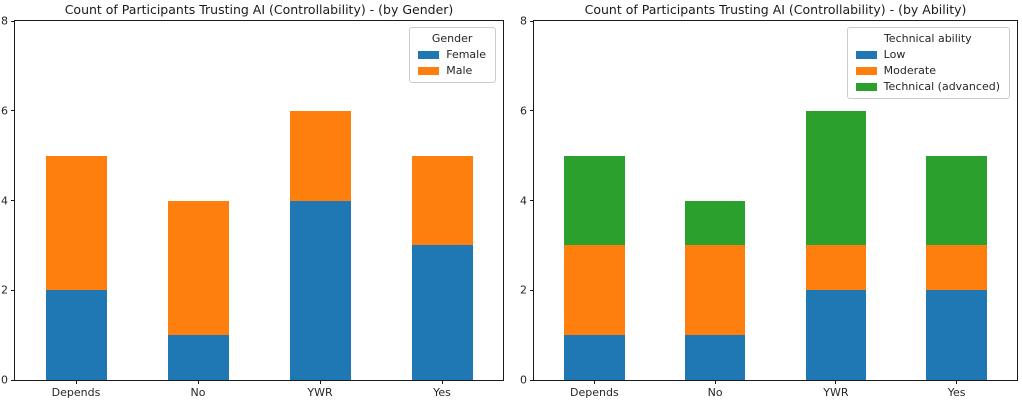 This screenshot has width=1022, height=402. Describe the element at coordinates (927, 54) in the screenshot. I see `legend-item-low: Low` at that location.